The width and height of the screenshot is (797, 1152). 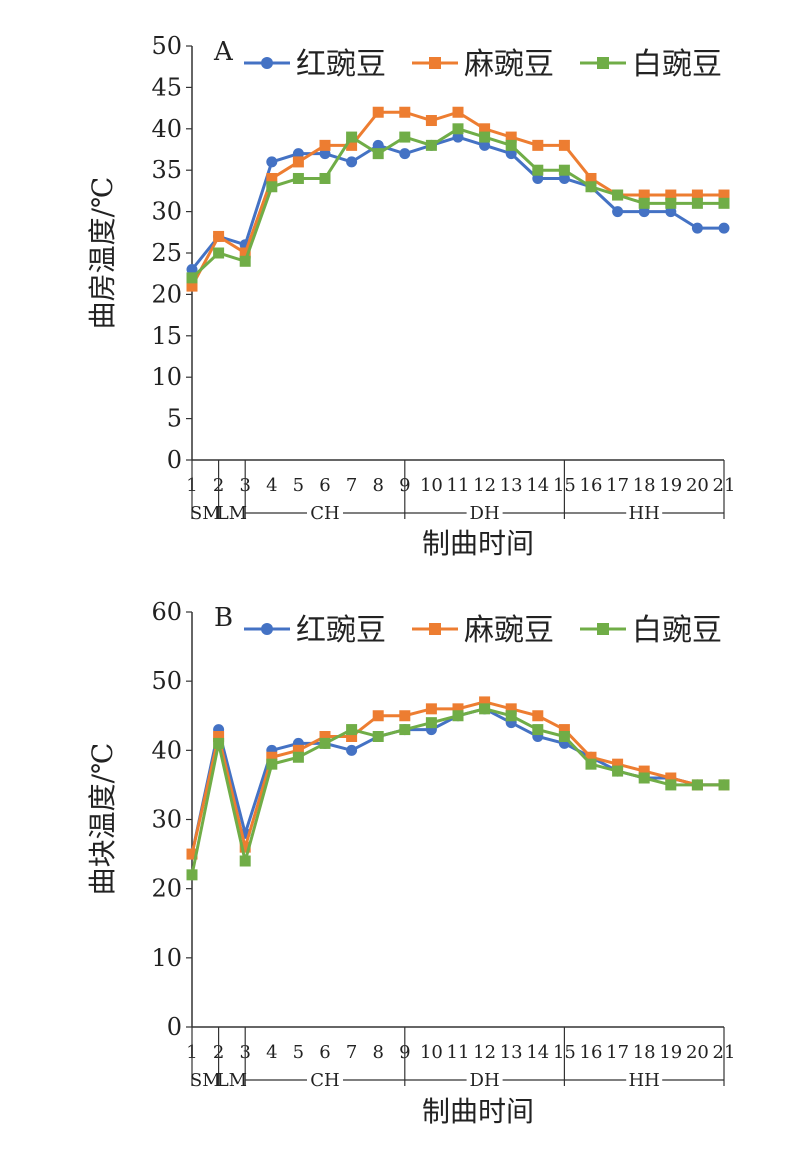 What do you see at coordinates (174, 419) in the screenshot?
I see `y-tick-label: 5` at bounding box center [174, 419].